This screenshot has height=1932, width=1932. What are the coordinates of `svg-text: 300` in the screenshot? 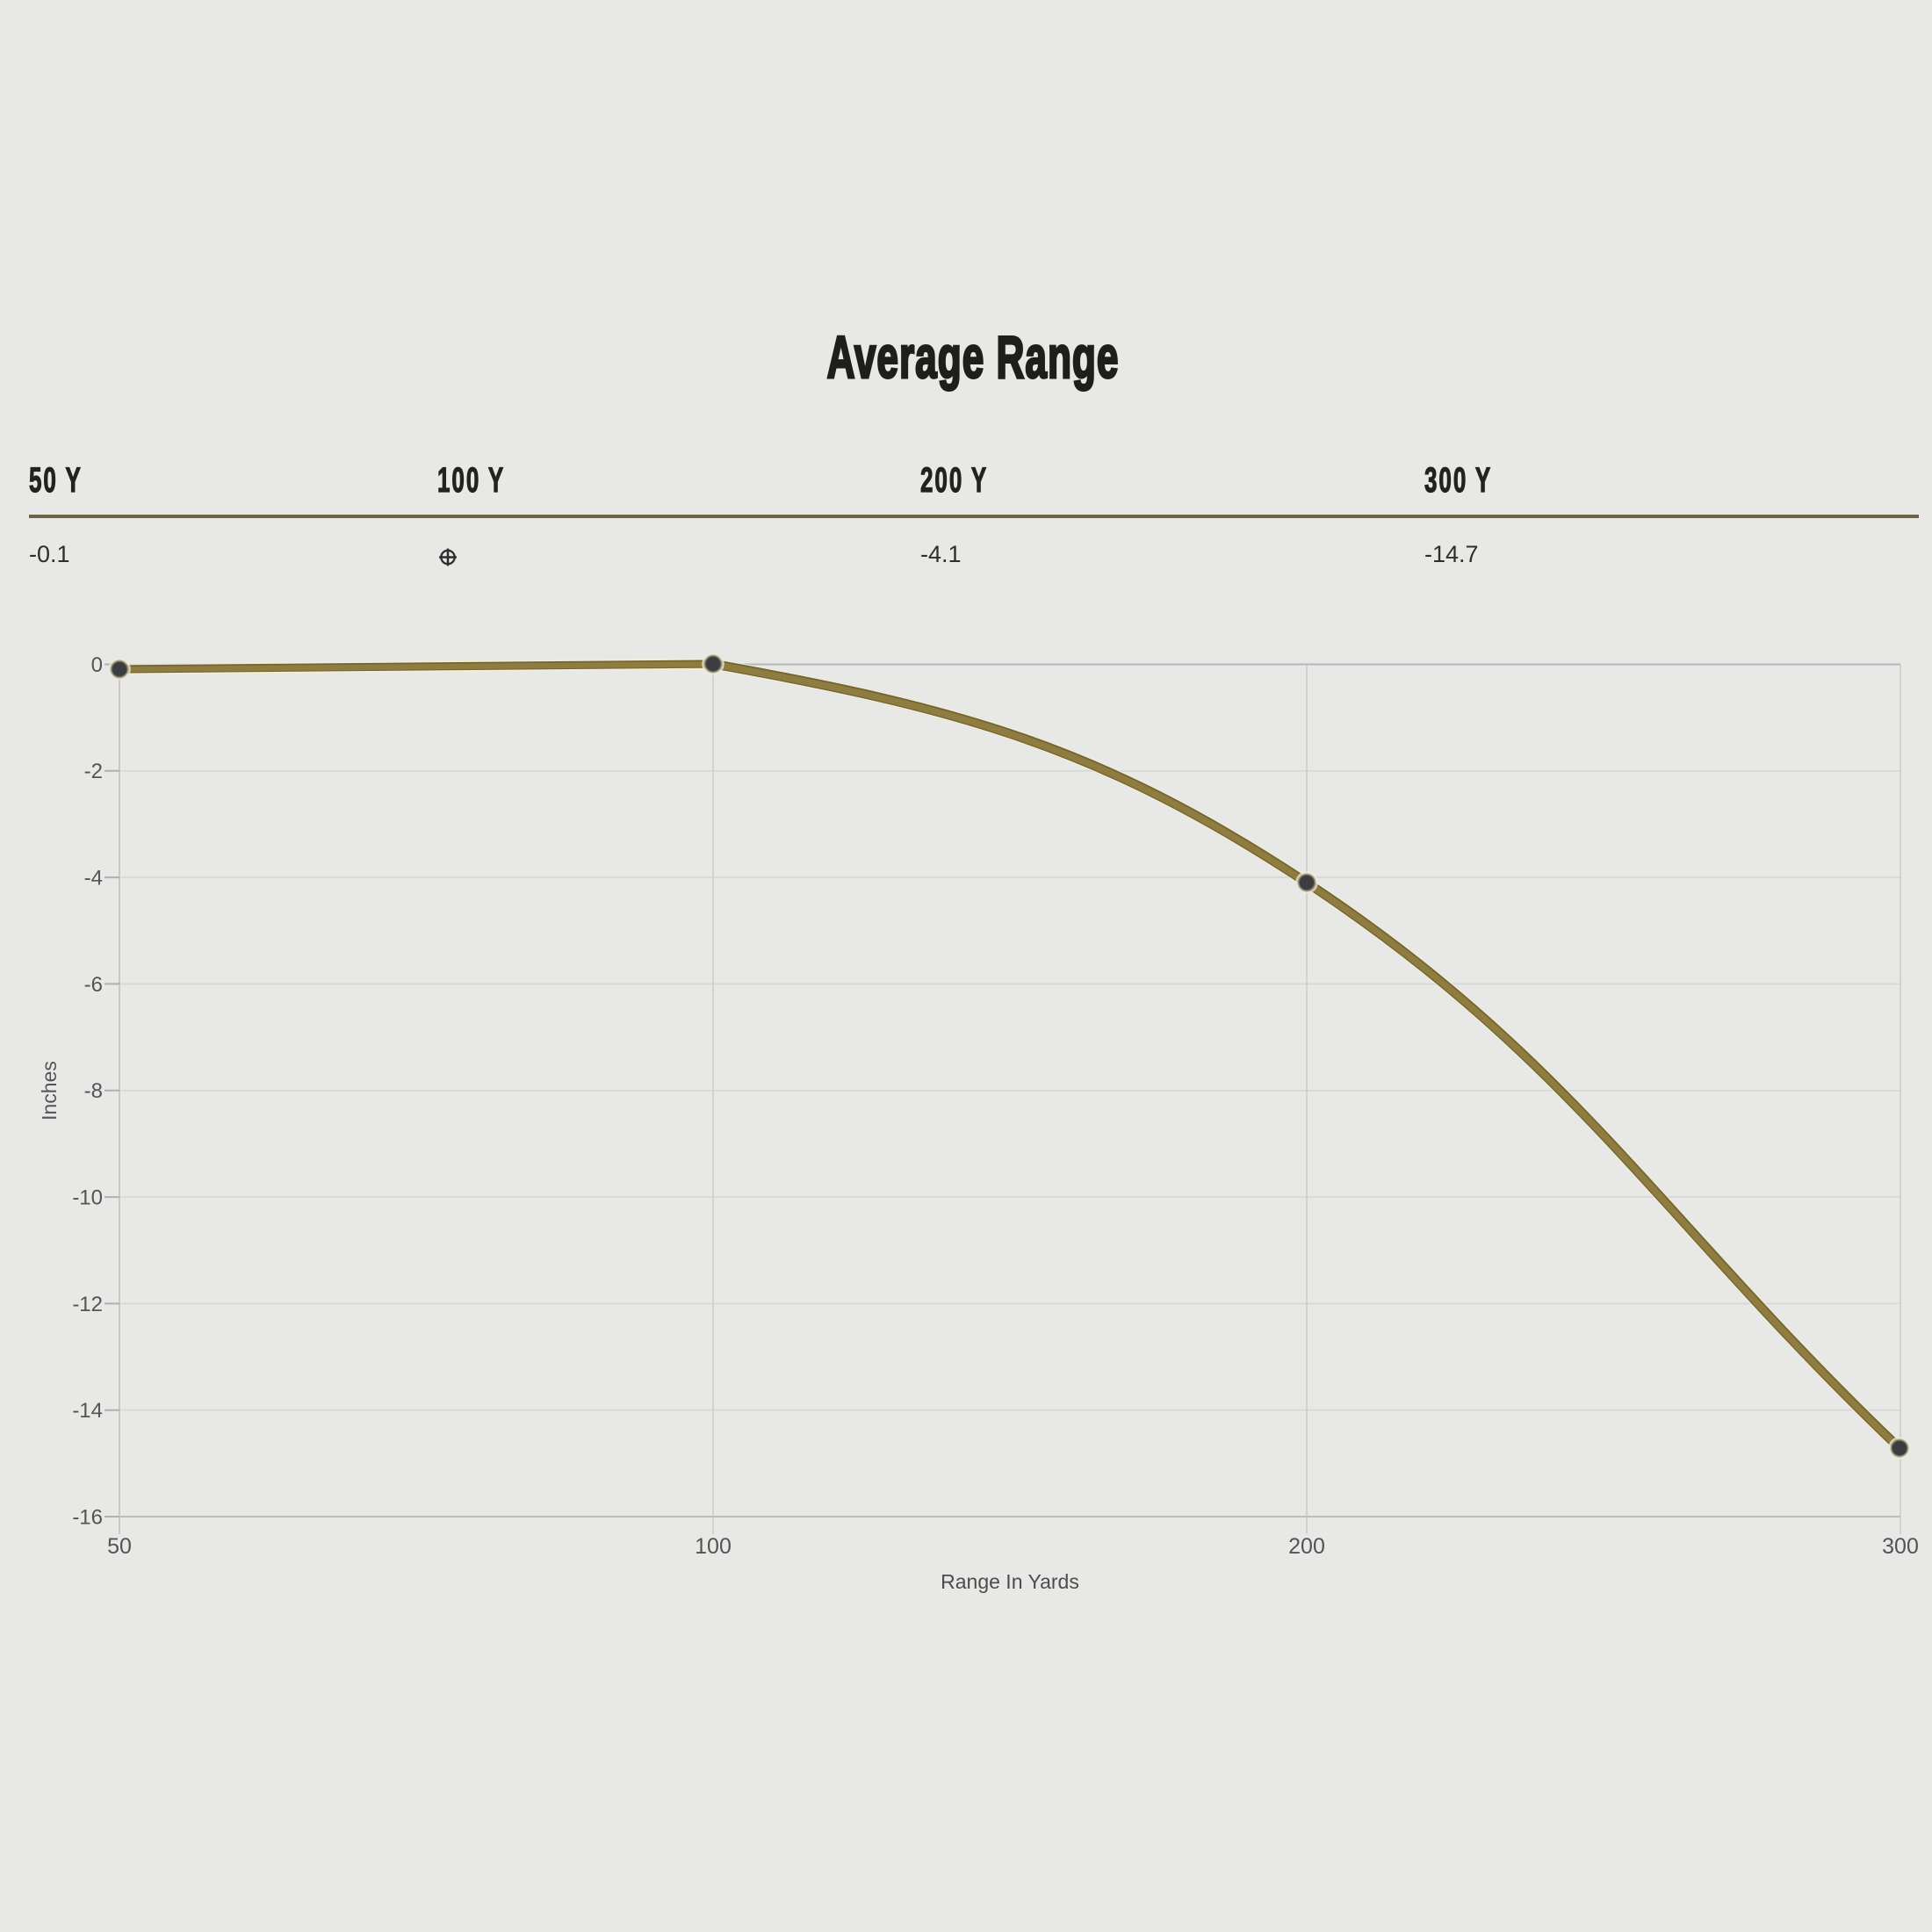 It's located at (1901, 1546).